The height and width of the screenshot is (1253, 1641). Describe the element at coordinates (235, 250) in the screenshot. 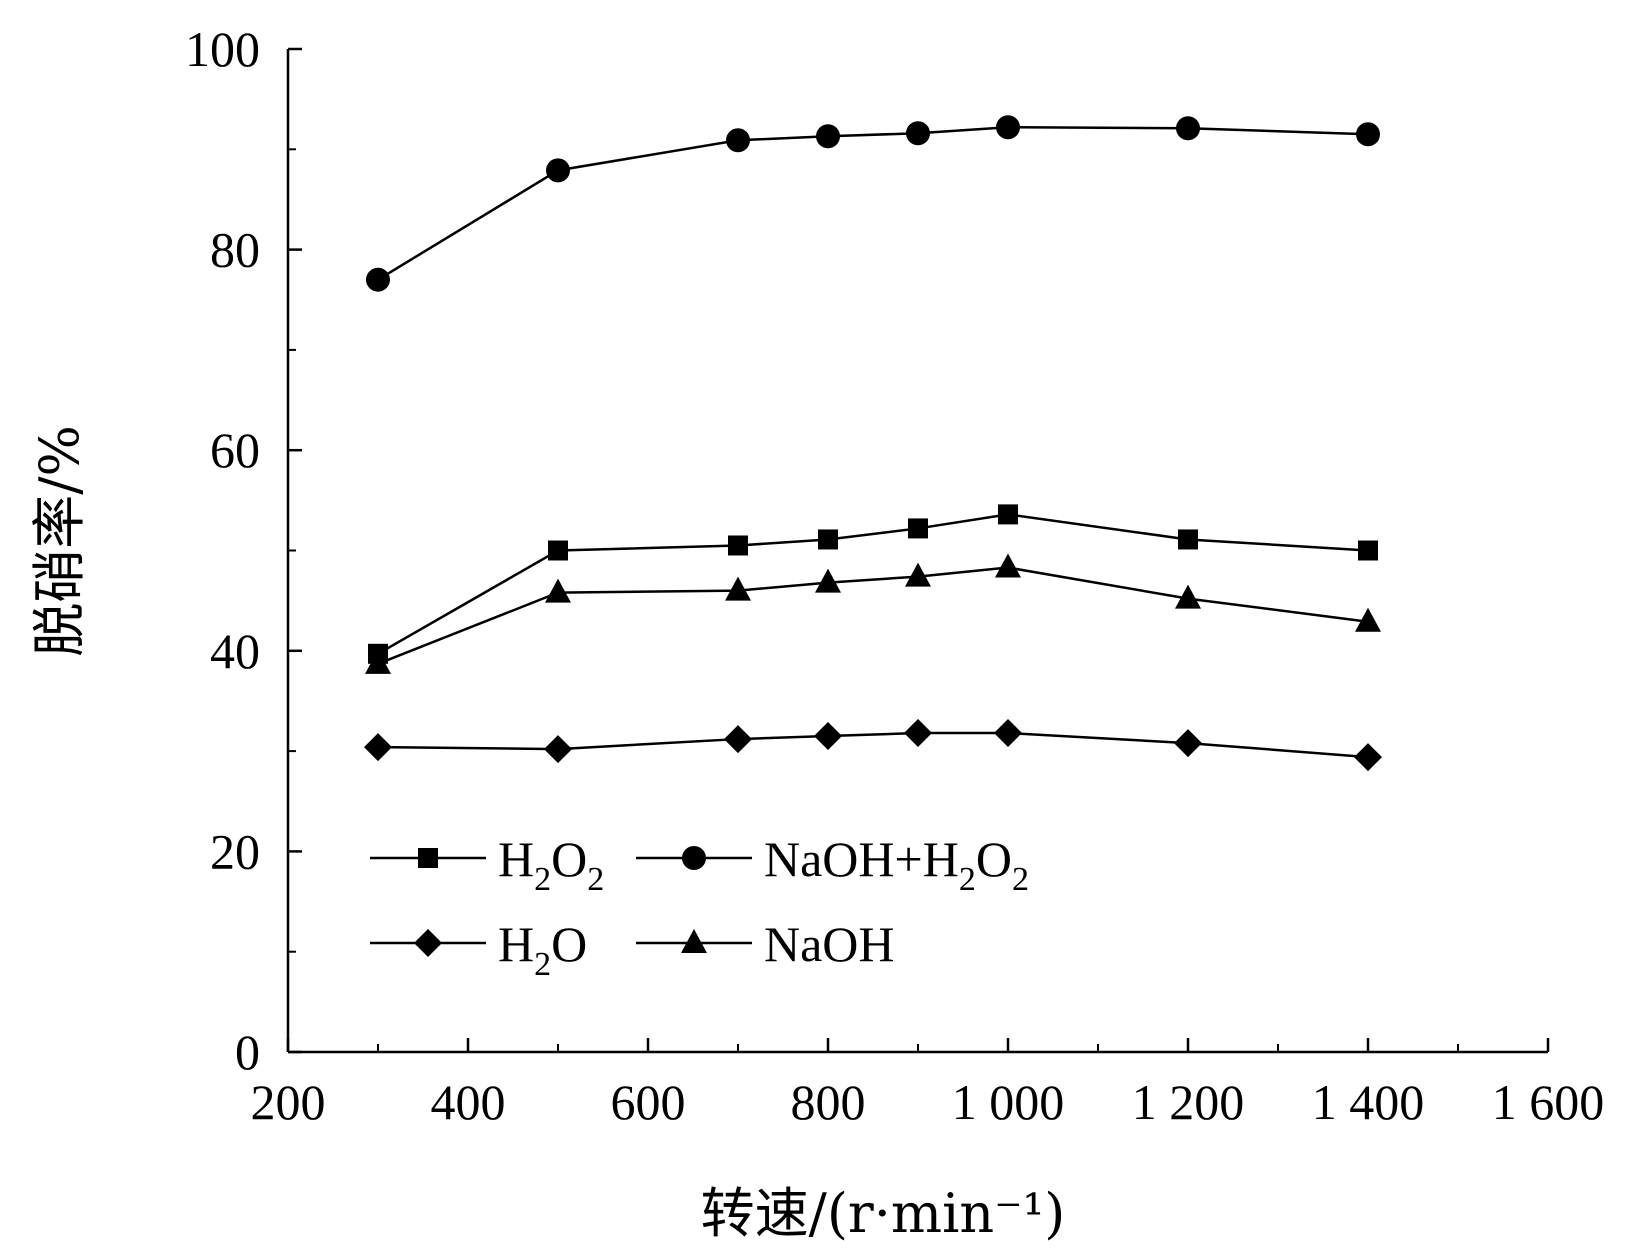

I see `y-tick-label: 80` at that location.